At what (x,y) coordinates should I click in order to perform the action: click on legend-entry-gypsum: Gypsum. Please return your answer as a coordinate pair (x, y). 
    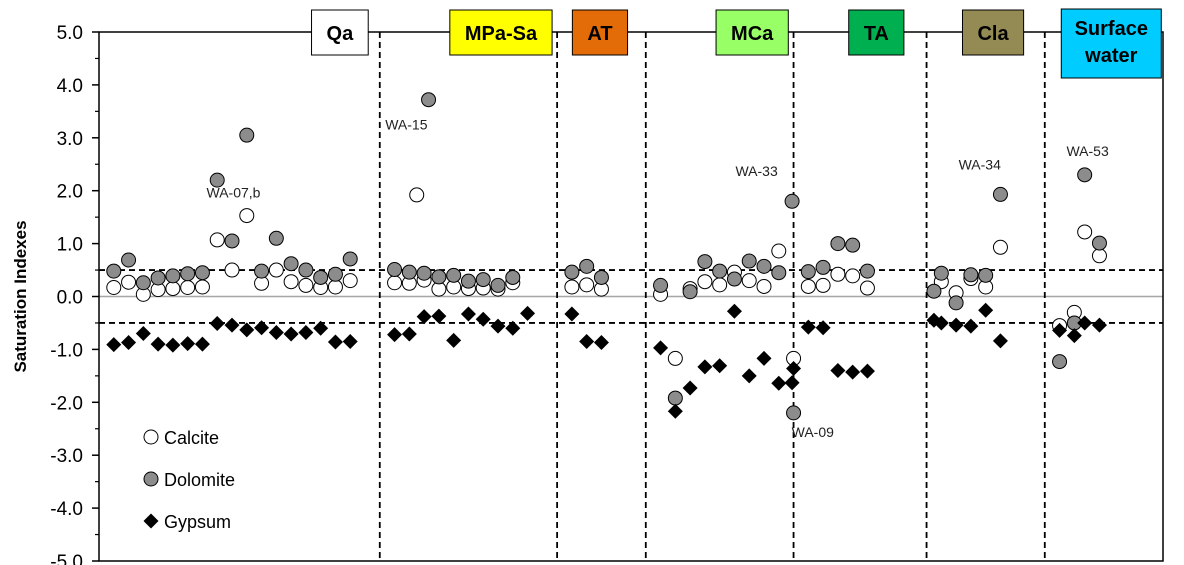
    Looking at the image, I should click on (187, 522).